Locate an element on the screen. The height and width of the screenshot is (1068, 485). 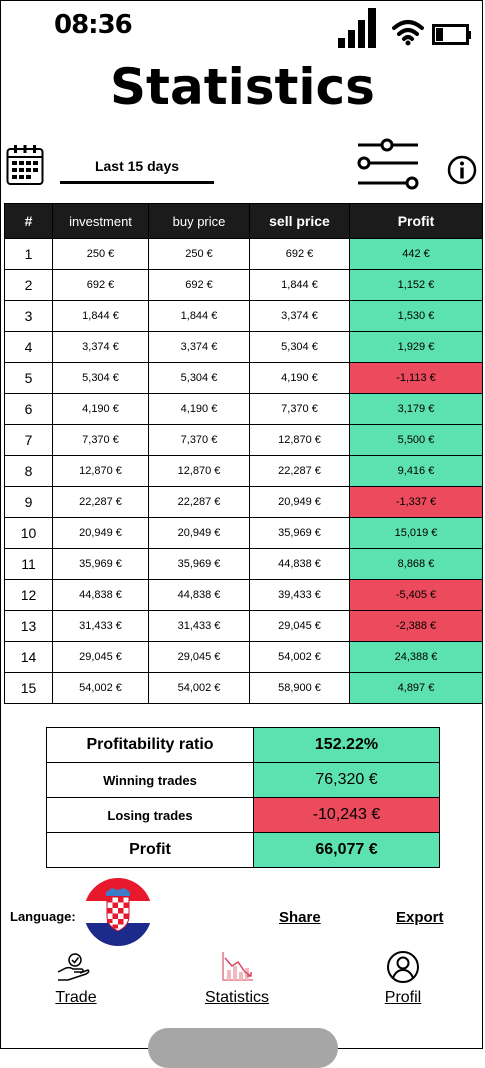
sell-price-cell: 692 € is located at coordinates (299, 254).